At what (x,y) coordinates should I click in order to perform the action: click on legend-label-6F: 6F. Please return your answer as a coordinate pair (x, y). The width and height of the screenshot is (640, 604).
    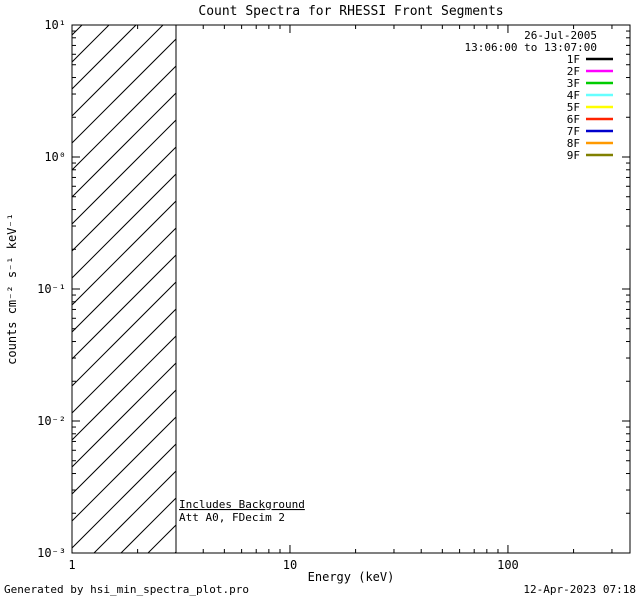
    Looking at the image, I should click on (573, 119).